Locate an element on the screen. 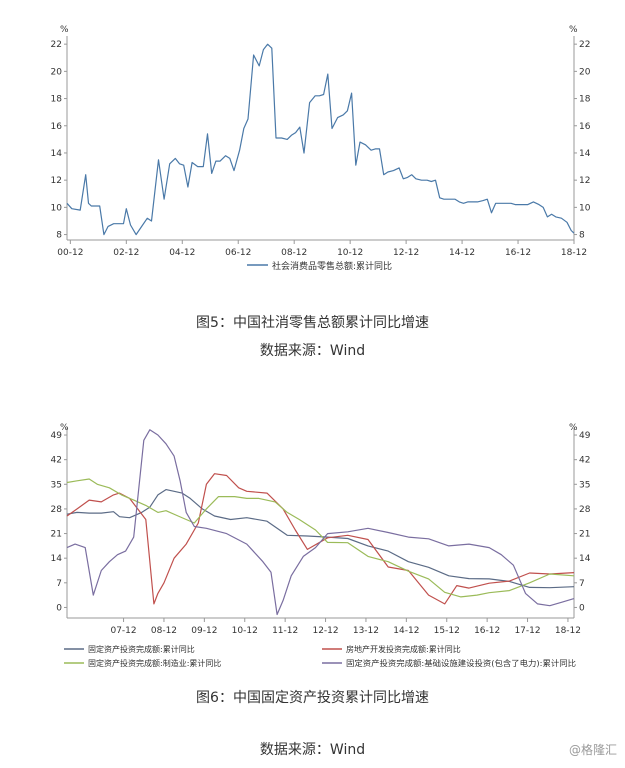 The width and height of the screenshot is (625, 768). series-line-total is located at coordinates (320, 538).